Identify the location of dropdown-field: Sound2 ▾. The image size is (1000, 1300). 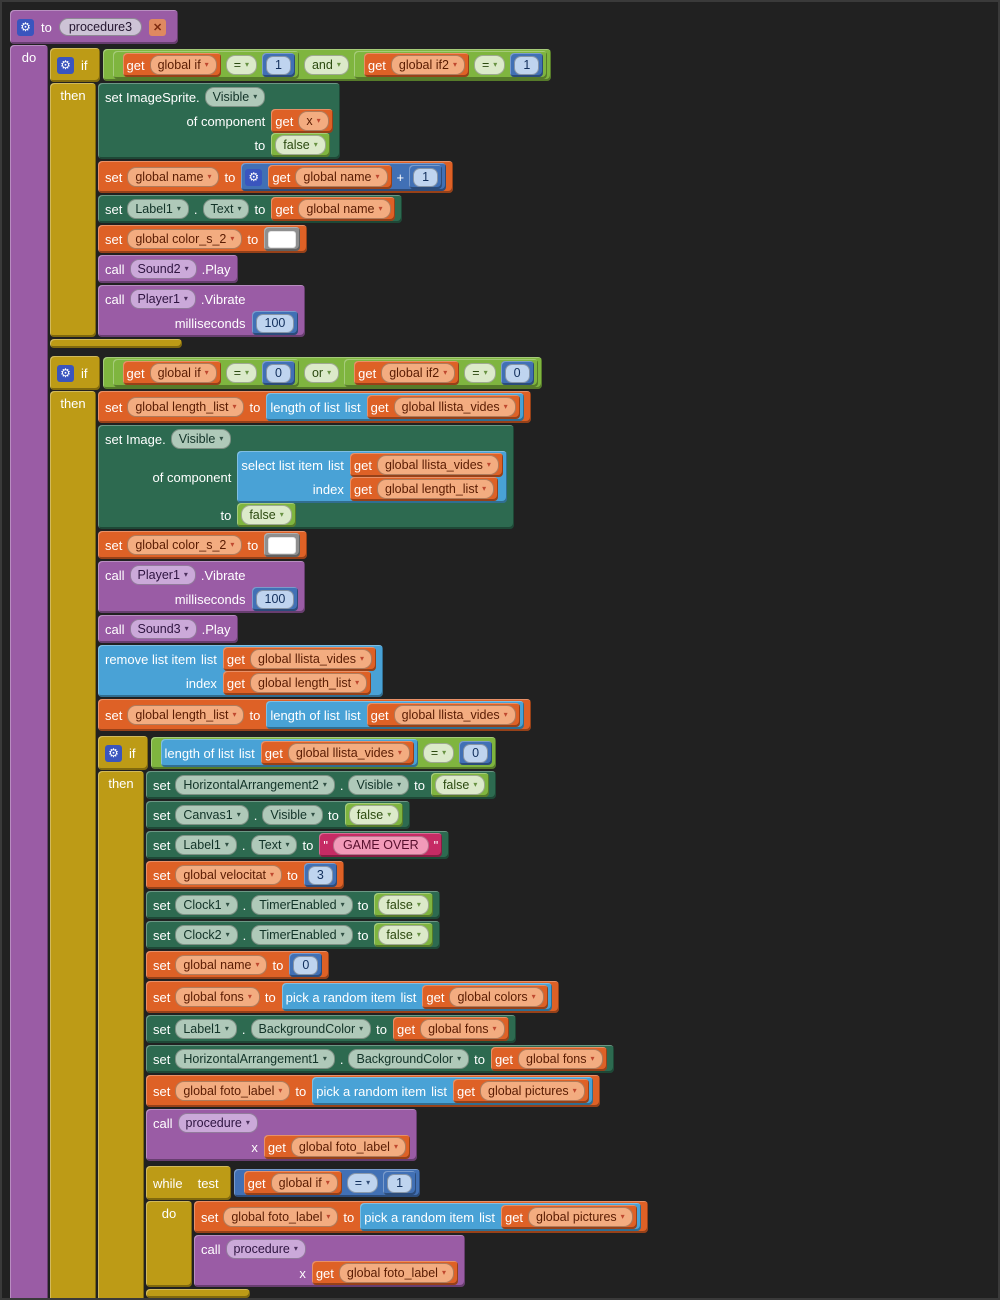
(163, 269).